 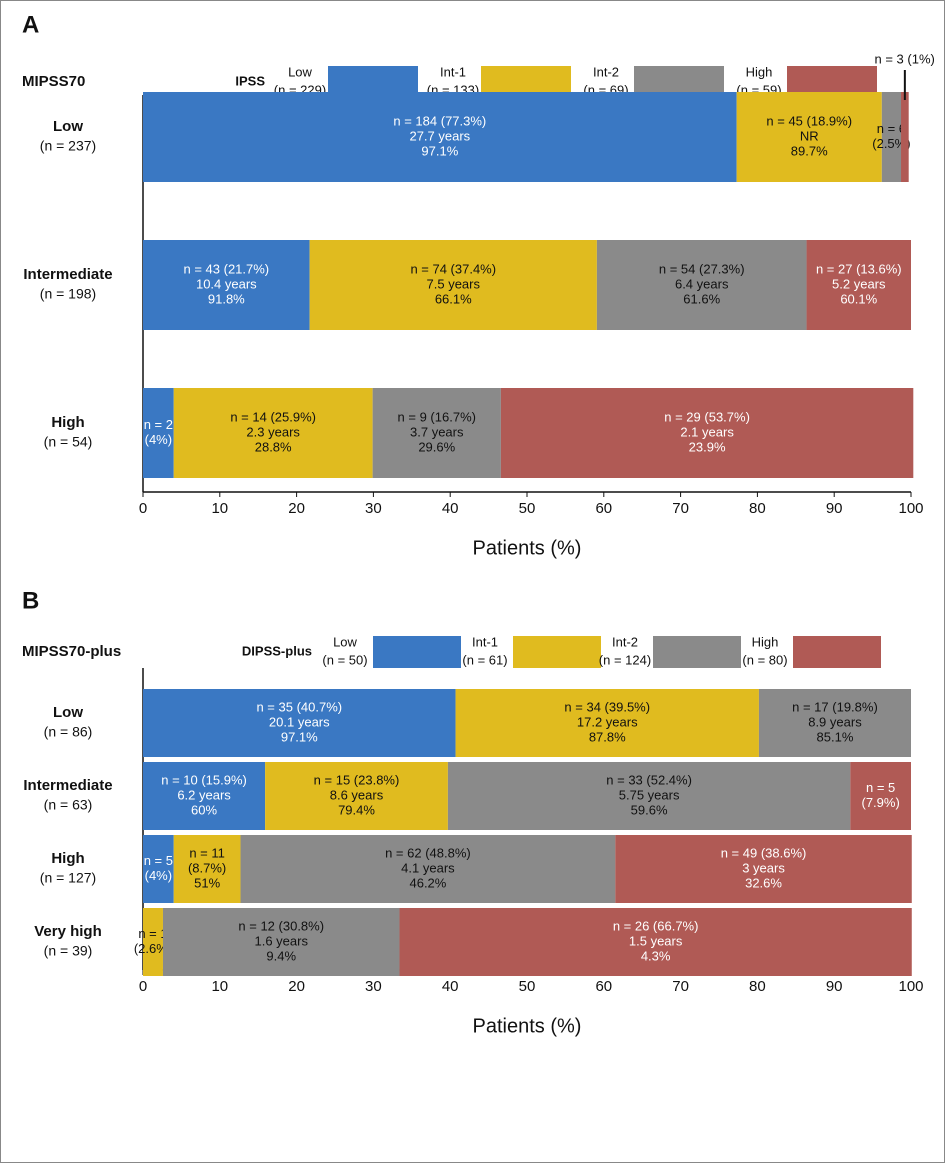 What do you see at coordinates (809, 150) in the screenshot?
I see `value-label: 89.7%` at bounding box center [809, 150].